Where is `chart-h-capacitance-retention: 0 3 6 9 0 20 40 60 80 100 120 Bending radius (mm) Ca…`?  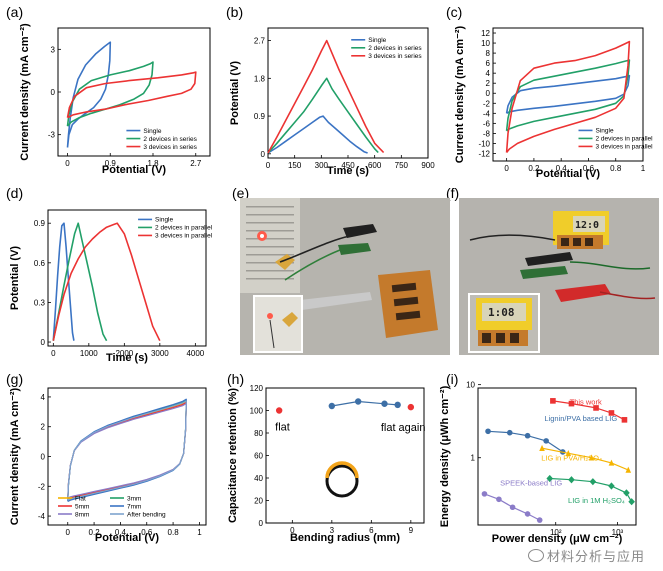
chart-h-capacitance-retention: 0 3 6 9 0 20 40 60 80 100 120 Bending radius (mm) Ca… is located at coordinates (326, 464).